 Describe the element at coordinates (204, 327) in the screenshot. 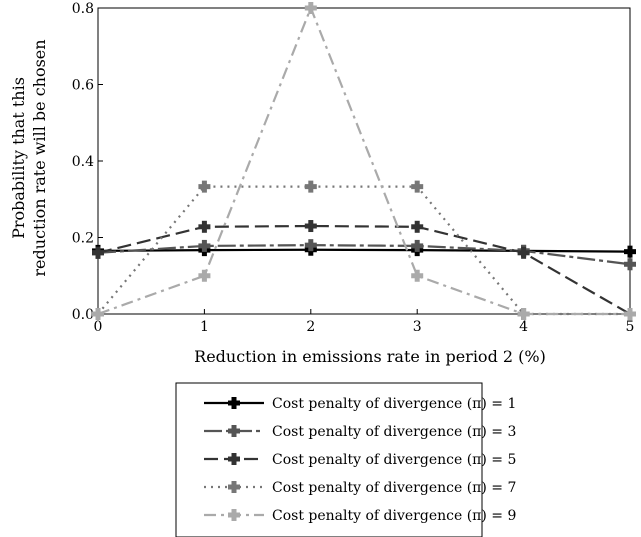

I see `x-tick-label: 1` at that location.